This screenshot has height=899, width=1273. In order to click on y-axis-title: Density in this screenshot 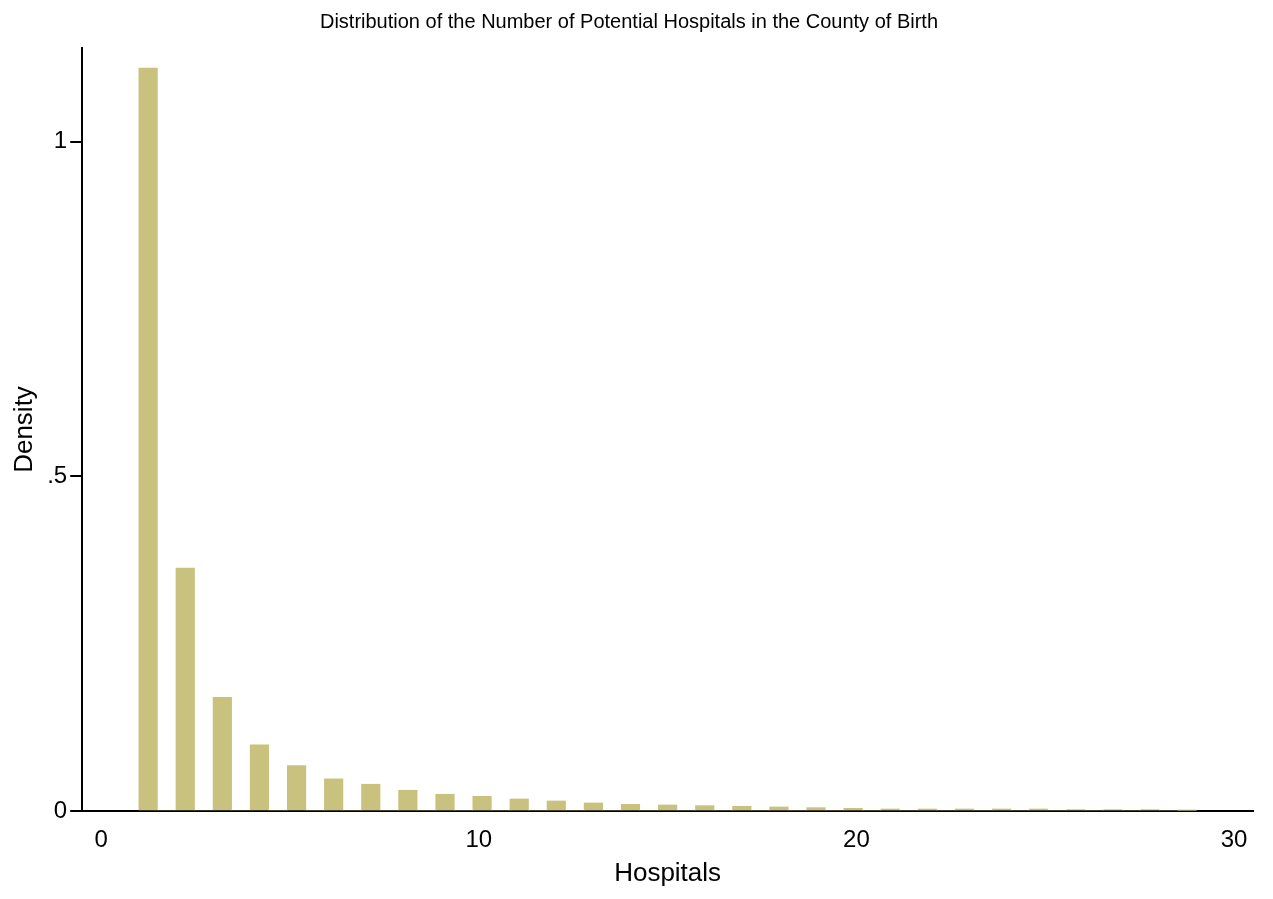, I will do `click(22, 429)`.